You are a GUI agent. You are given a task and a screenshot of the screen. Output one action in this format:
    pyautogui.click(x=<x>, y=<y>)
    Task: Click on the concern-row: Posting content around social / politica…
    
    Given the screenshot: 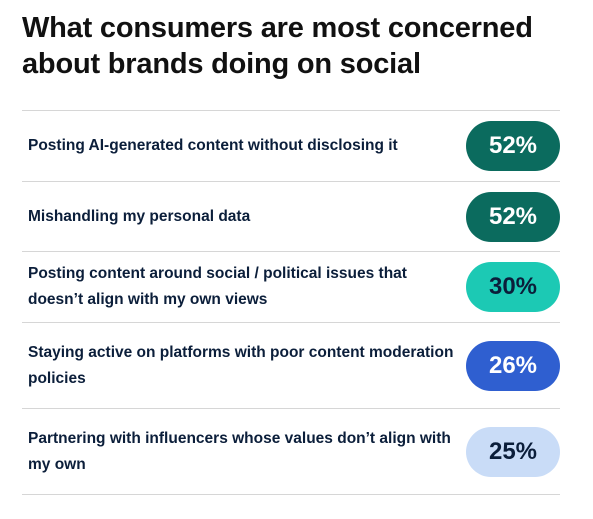 What is the action you would take?
    pyautogui.click(x=291, y=287)
    